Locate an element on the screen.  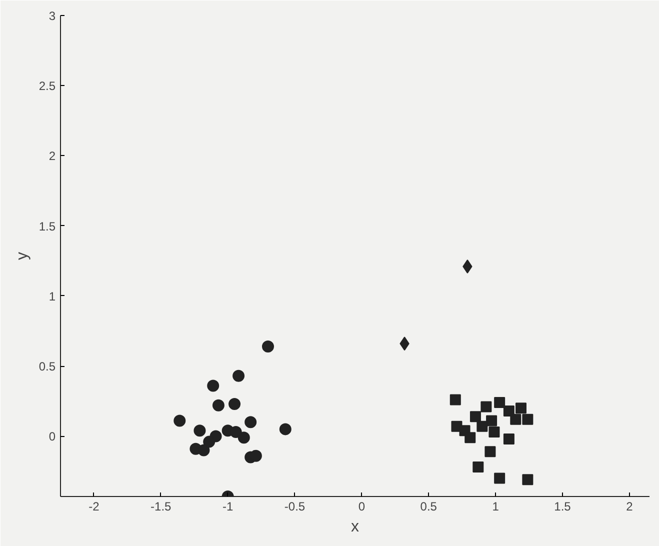
x-tick-label: -1 is located at coordinates (228, 507).